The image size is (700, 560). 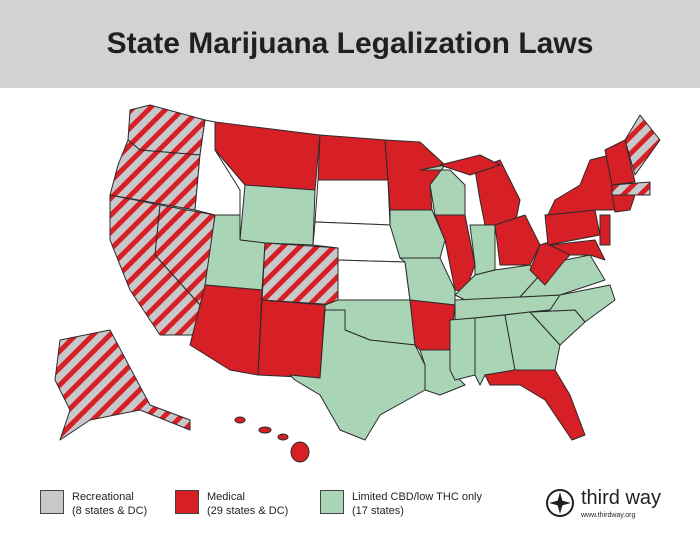 I want to click on legend-text: Recreational (8 states & DC), so click(x=109, y=504).